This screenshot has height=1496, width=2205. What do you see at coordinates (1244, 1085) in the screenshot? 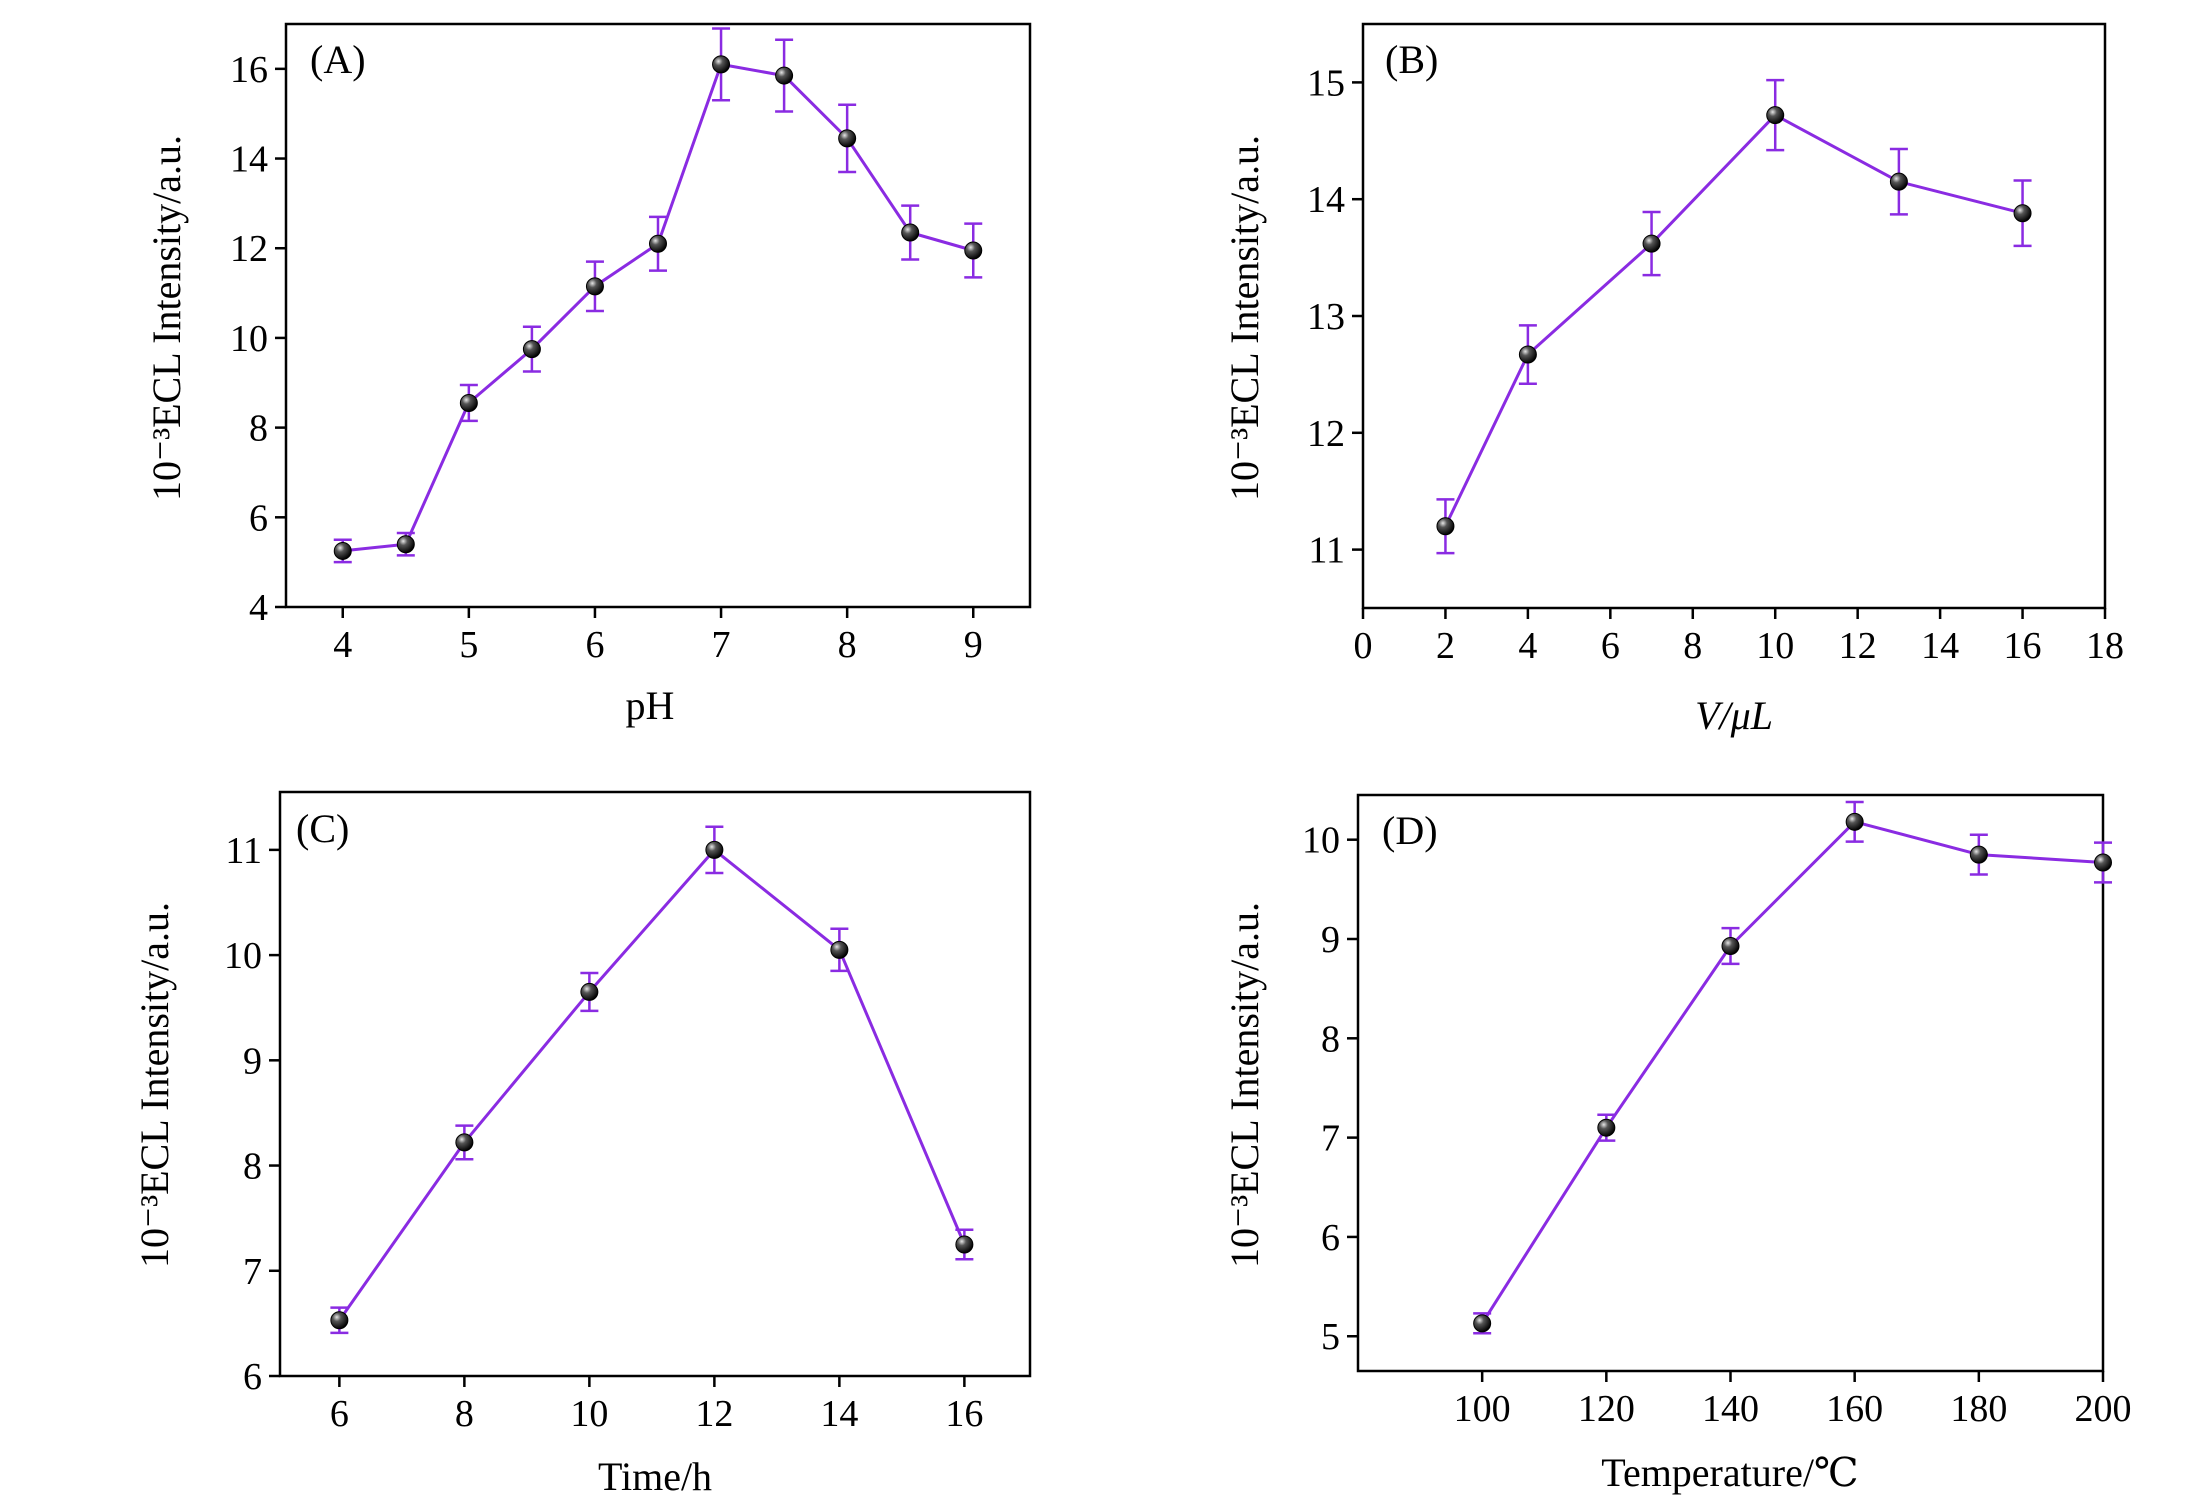
I see `panel-d-ylabel: 10⁻³ECL Intensity/a.u.` at bounding box center [1244, 1085].